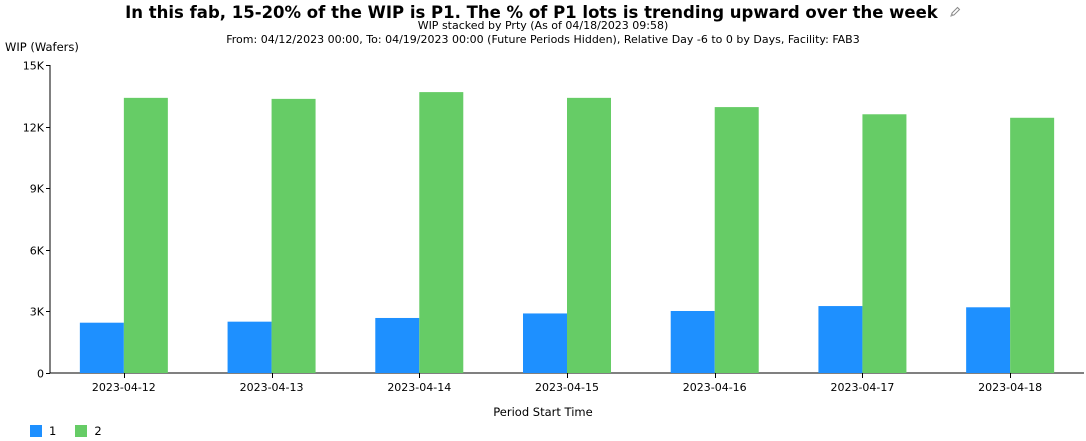 This screenshot has width=1086, height=441. Describe the element at coordinates (272, 387) in the screenshot. I see `x-tick-label: 2023-04-13` at that location.